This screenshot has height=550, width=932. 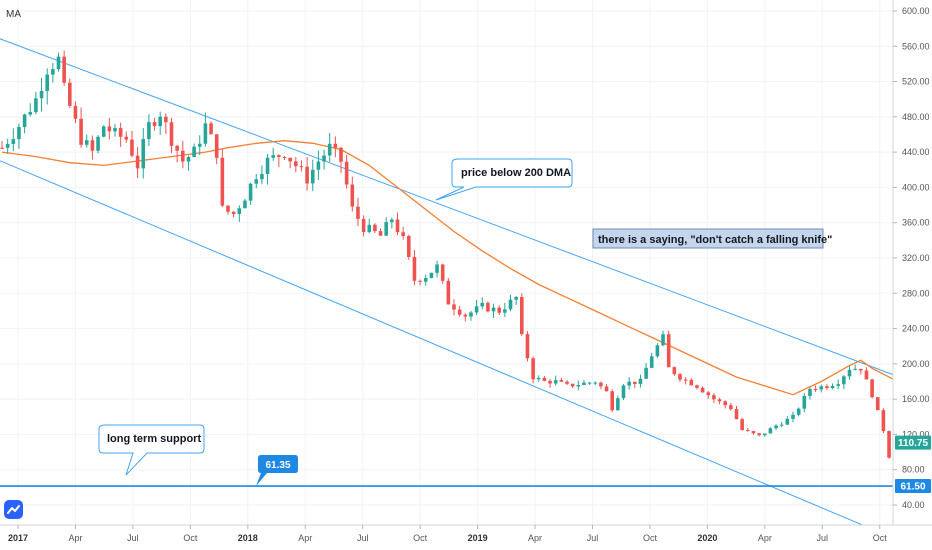 I want to click on callout-price-below-ma: price below 200 DMA, so click(x=504, y=179).